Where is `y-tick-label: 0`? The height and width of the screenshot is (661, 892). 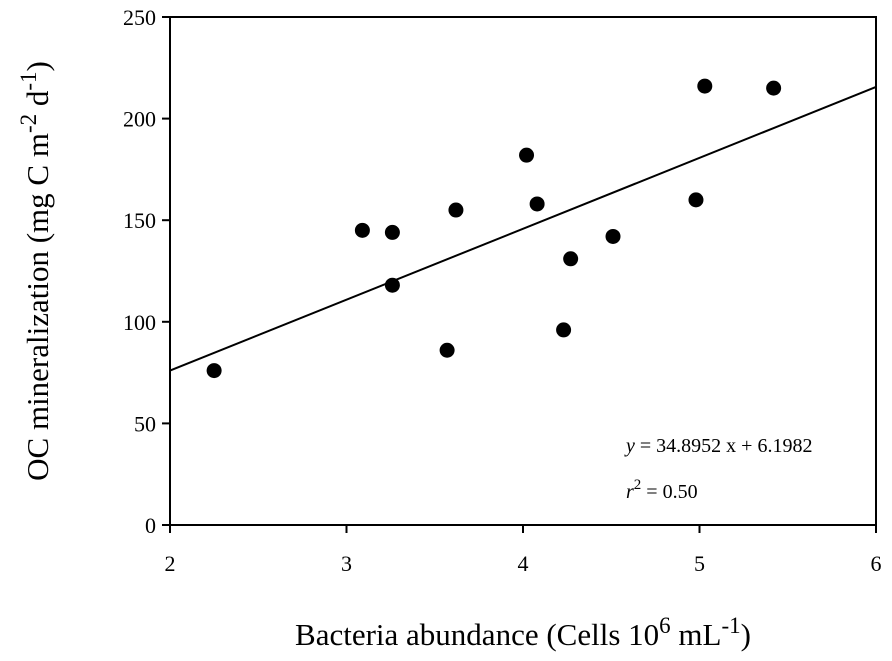 y-tick-label: 0 is located at coordinates (150, 525).